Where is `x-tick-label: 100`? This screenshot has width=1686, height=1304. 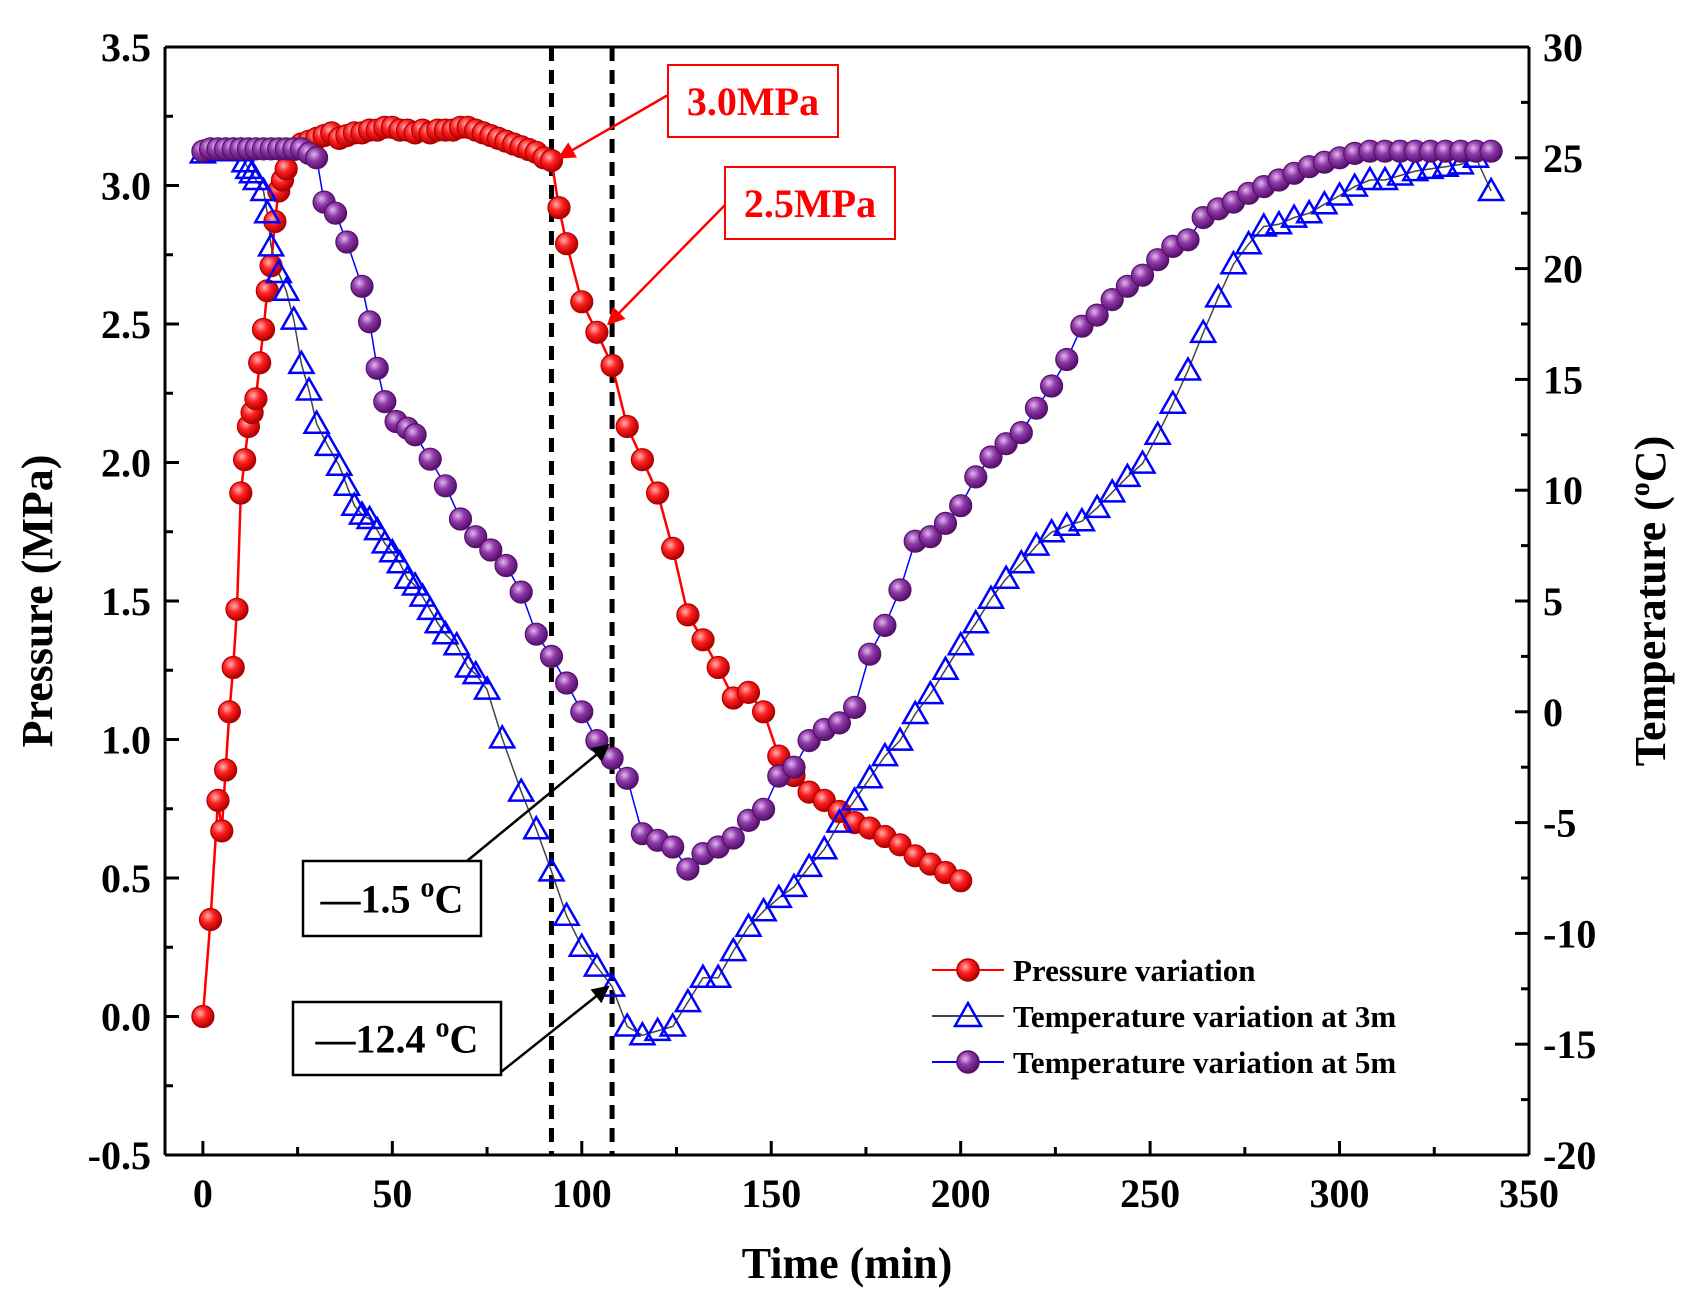
x-tick-label: 100 is located at coordinates (582, 1193).